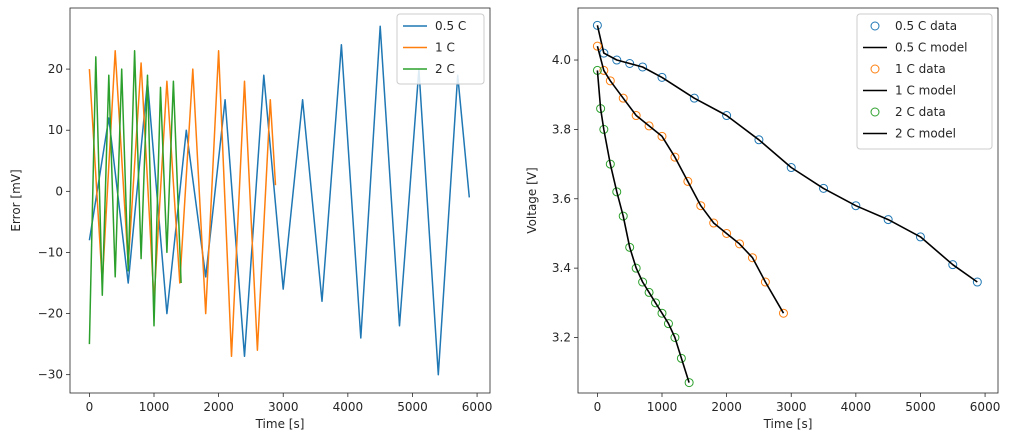  Describe the element at coordinates (561, 338) in the screenshot. I see `y-tick-label: 3.2` at that location.